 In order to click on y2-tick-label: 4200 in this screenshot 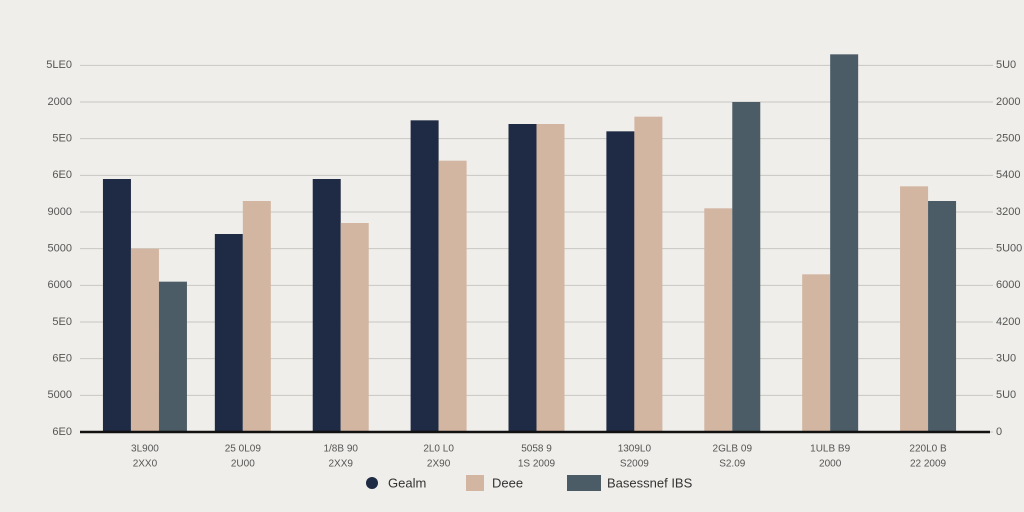, I will do `click(1008, 322)`.